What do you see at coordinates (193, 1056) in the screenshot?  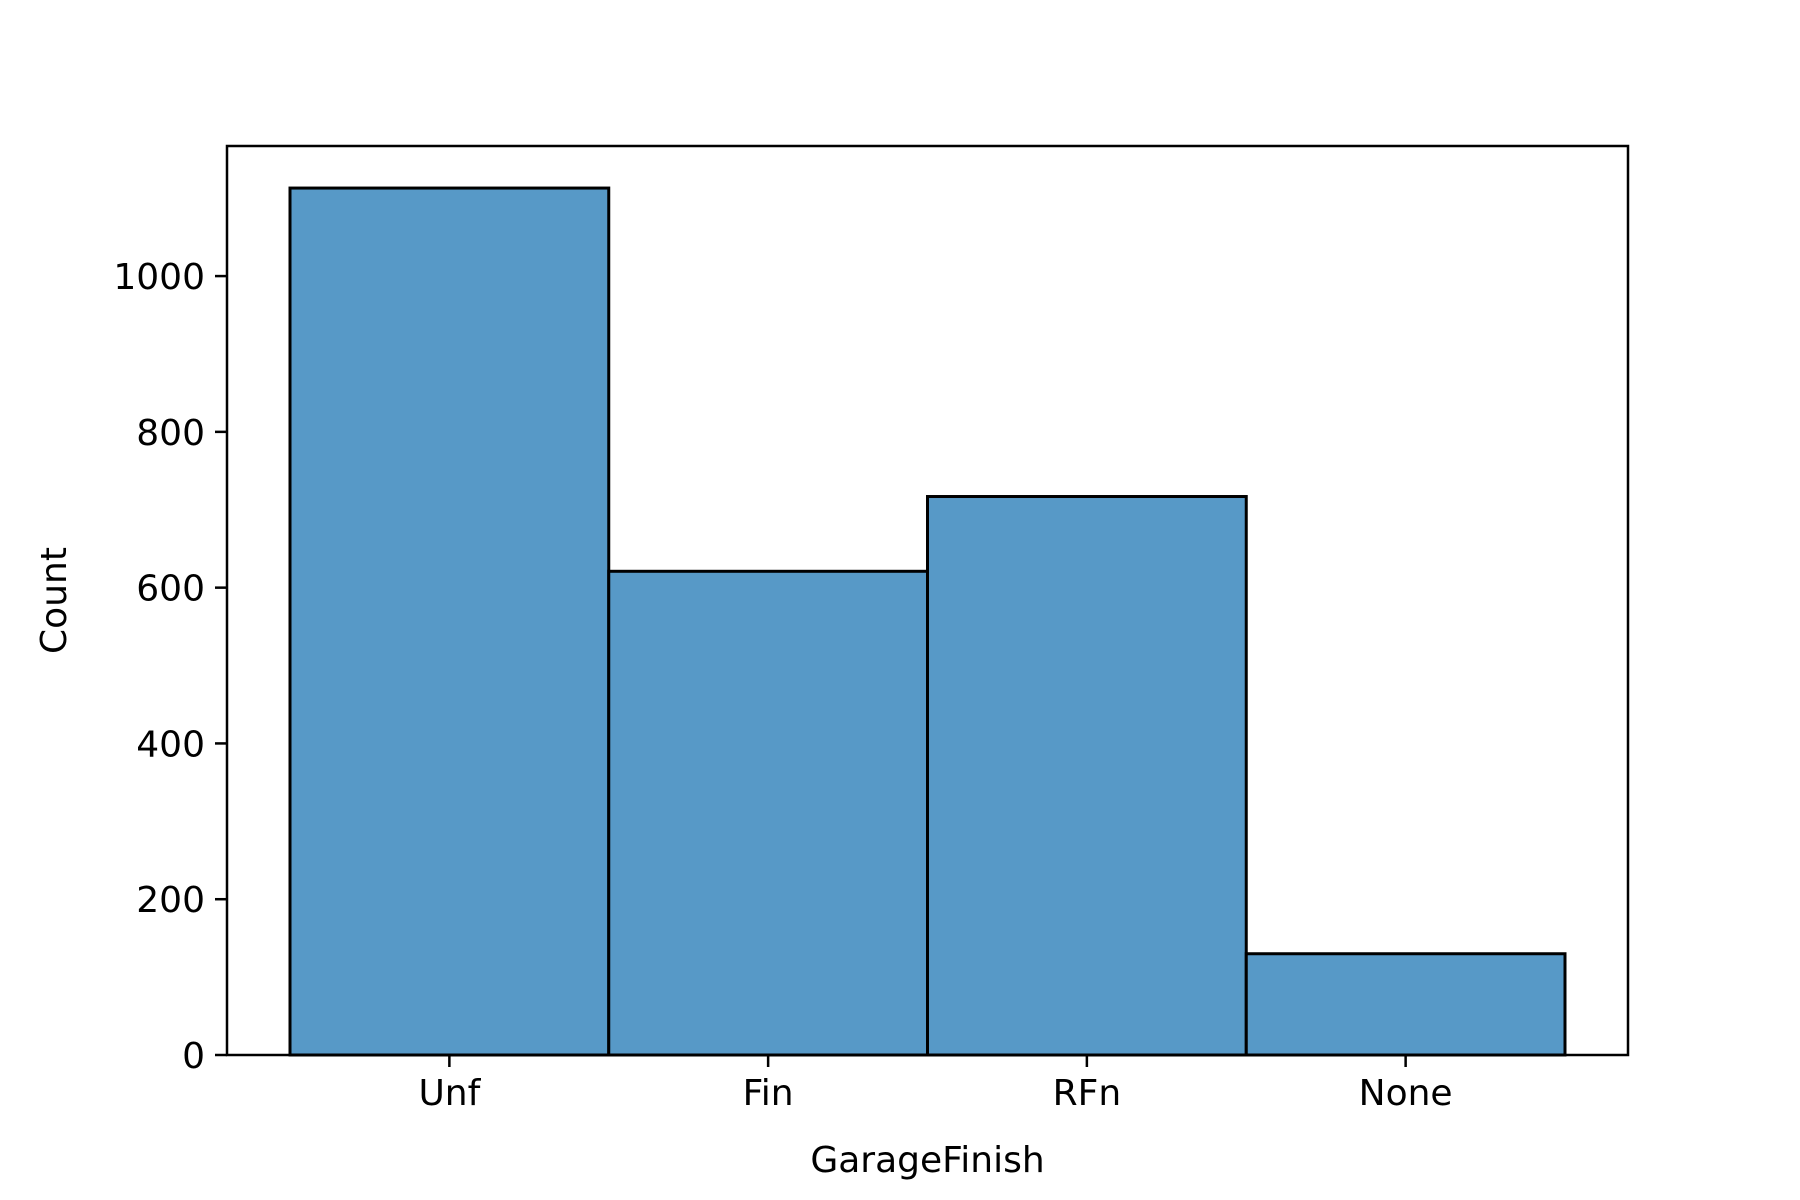 I see `y-tick-label: 0` at bounding box center [193, 1056].